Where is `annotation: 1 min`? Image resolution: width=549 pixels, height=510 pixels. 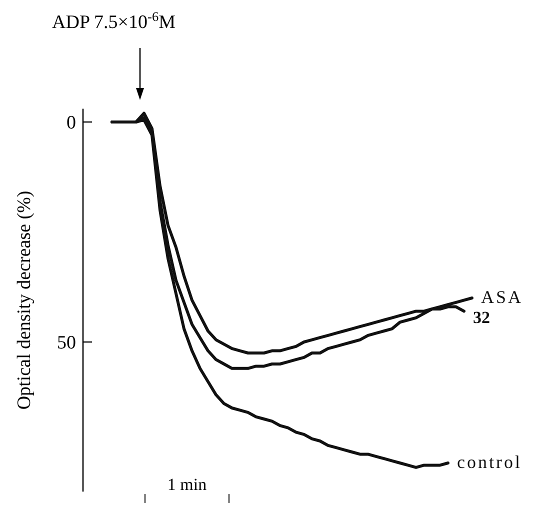
annotation: 1 min is located at coordinates (187, 484).